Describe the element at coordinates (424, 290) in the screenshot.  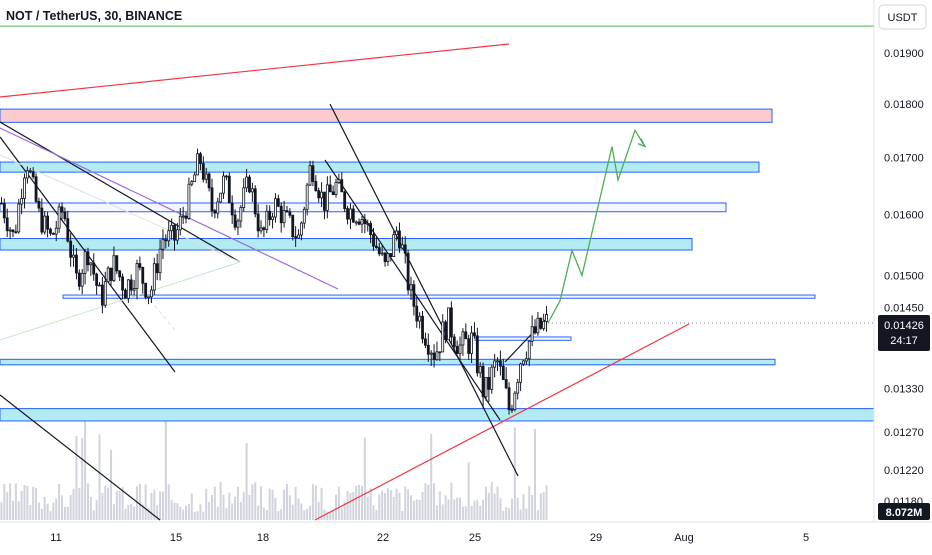
I see `channel-line-upper` at that location.